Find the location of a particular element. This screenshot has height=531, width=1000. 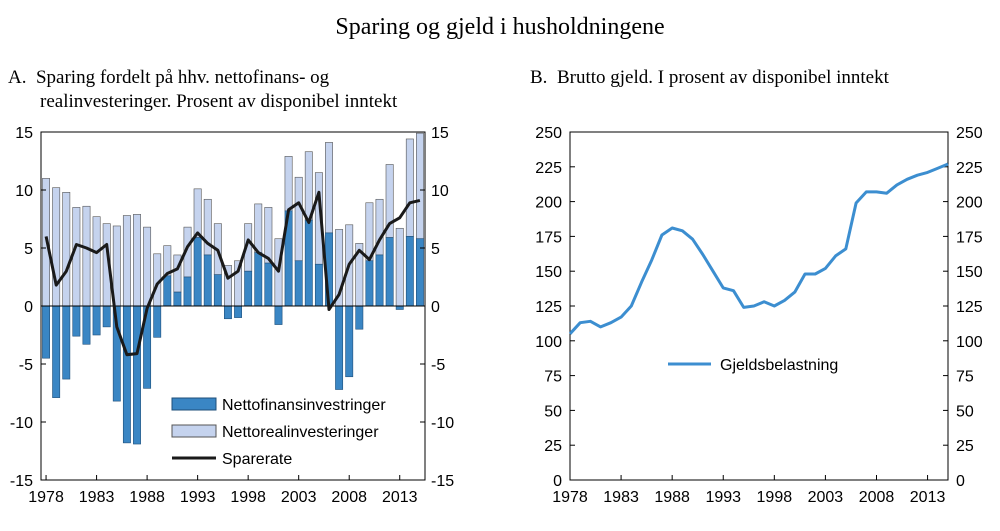

panel-b-xtick-label: 2013 is located at coordinates (928, 497).